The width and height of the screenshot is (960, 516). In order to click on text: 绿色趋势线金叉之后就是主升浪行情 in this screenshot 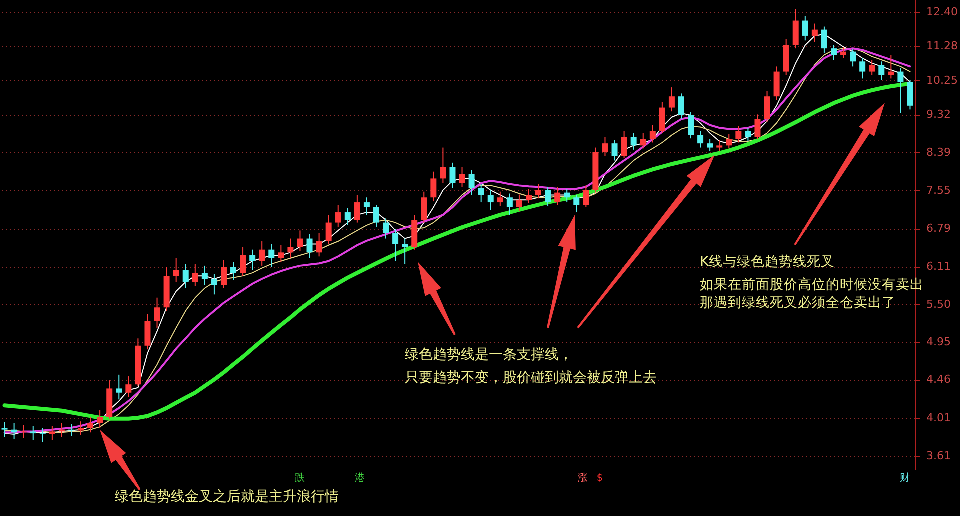, I will do `click(227, 497)`.